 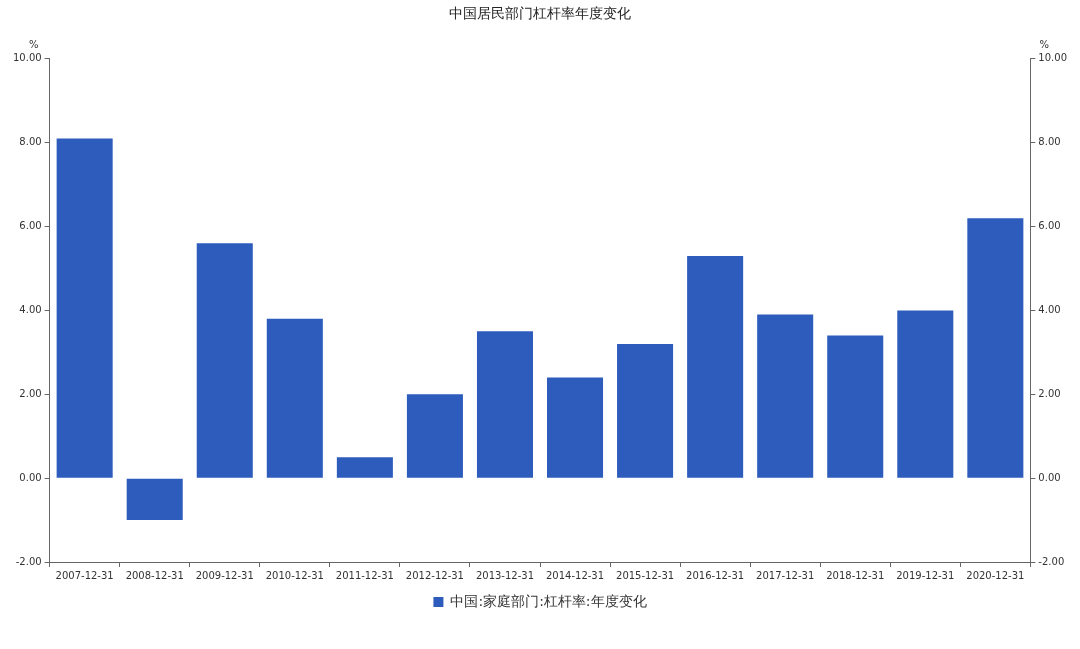 What do you see at coordinates (548, 600) in the screenshot?
I see `legend-label: 中国:家庭部门:杠杆率:年度变化` at bounding box center [548, 600].